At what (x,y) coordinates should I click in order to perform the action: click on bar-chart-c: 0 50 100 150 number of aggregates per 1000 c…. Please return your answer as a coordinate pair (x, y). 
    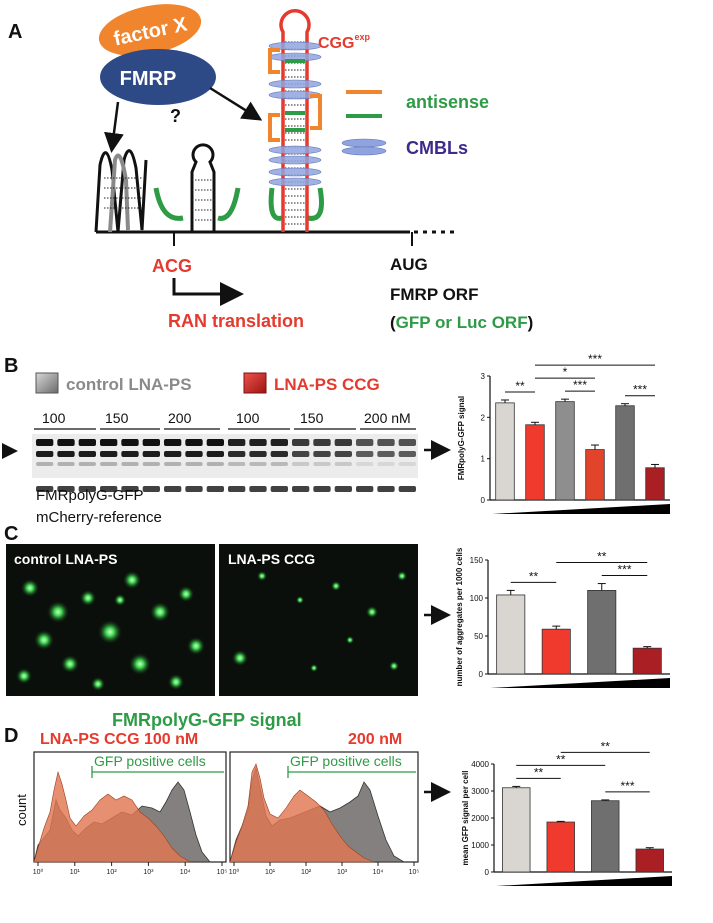
    Looking at the image, I should click on (562, 617).